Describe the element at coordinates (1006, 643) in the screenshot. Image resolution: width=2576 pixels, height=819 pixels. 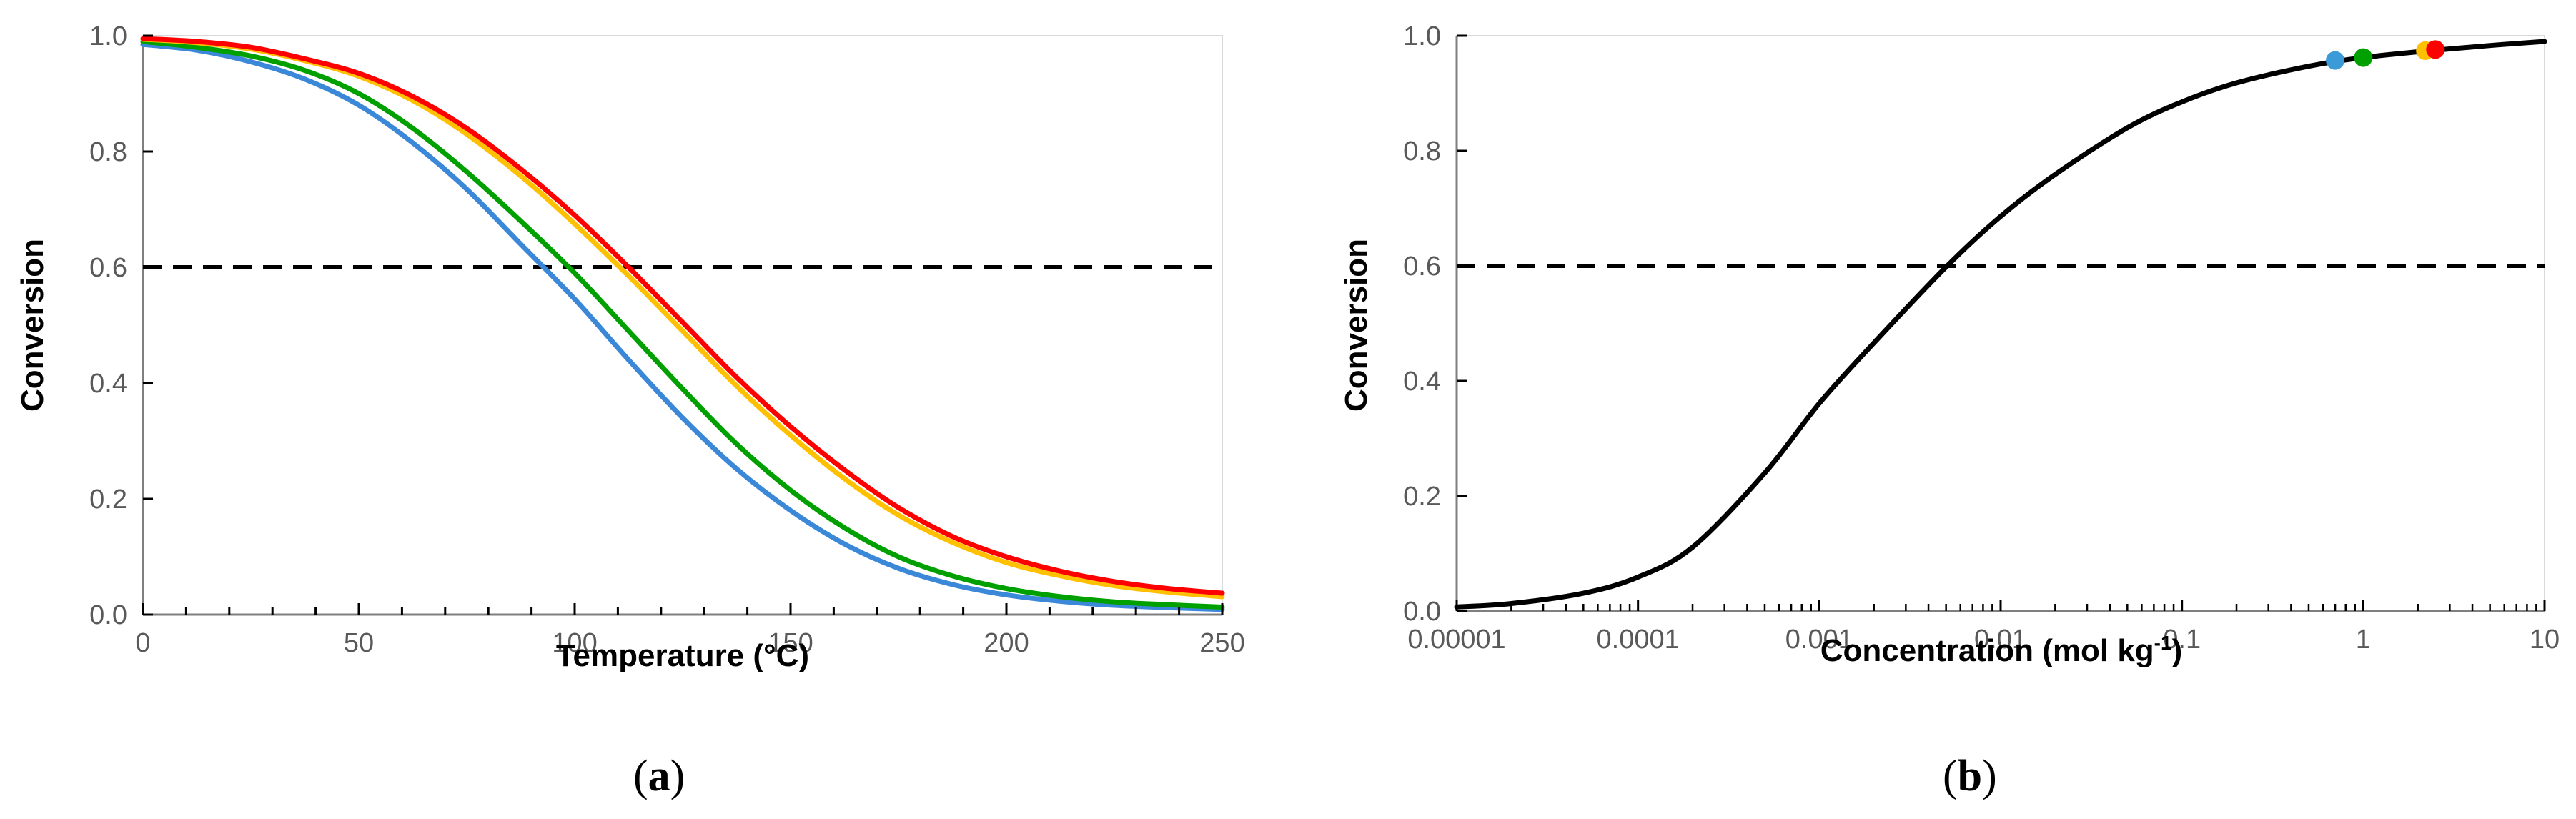
I see `panel-a-x-tick-label: 200` at that location.